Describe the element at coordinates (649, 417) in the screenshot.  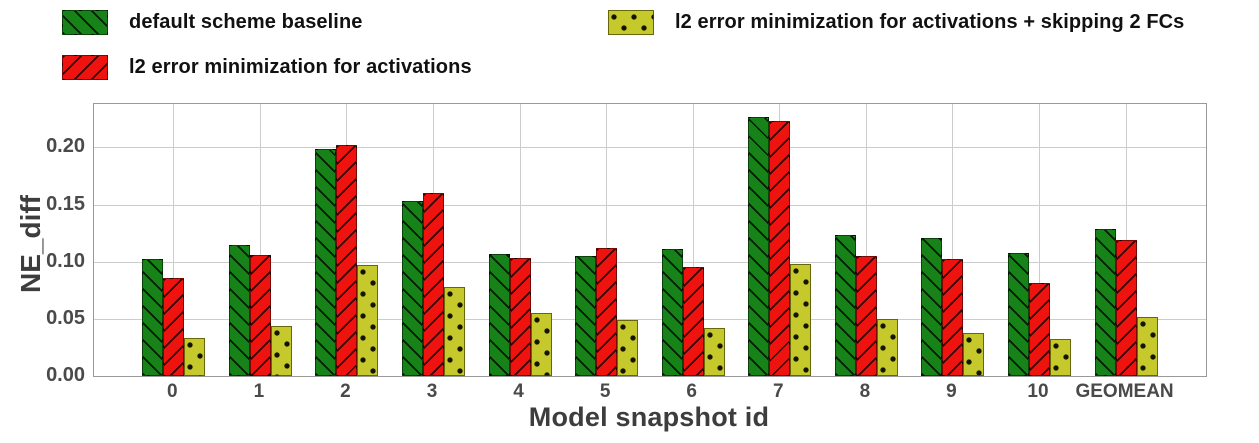
I see `x-axis-label: Model snapshot id` at that location.